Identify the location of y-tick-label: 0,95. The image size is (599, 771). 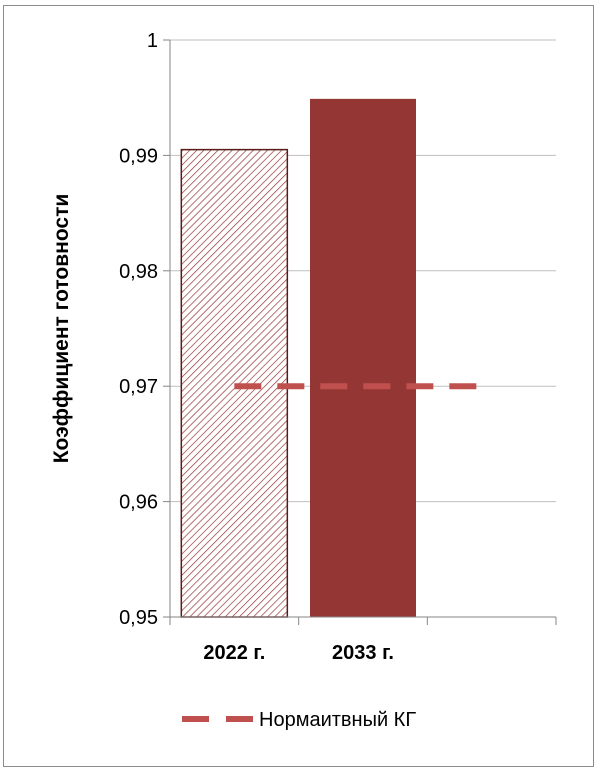
(138, 618).